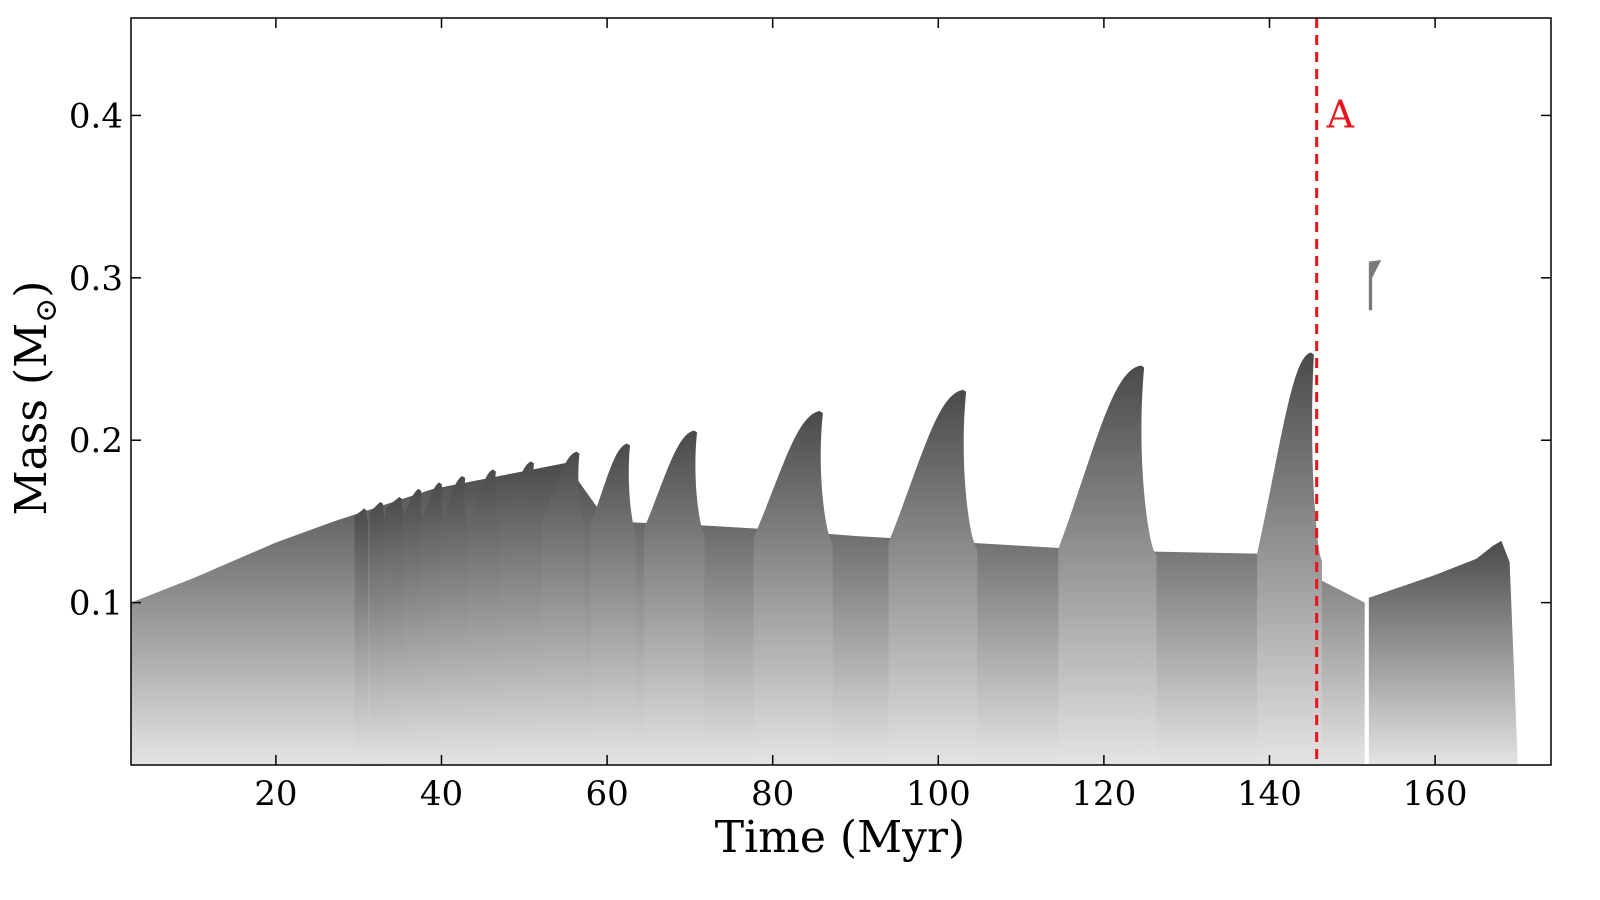  Describe the element at coordinates (275, 794) in the screenshot. I see `x-tick-label: 20` at that location.